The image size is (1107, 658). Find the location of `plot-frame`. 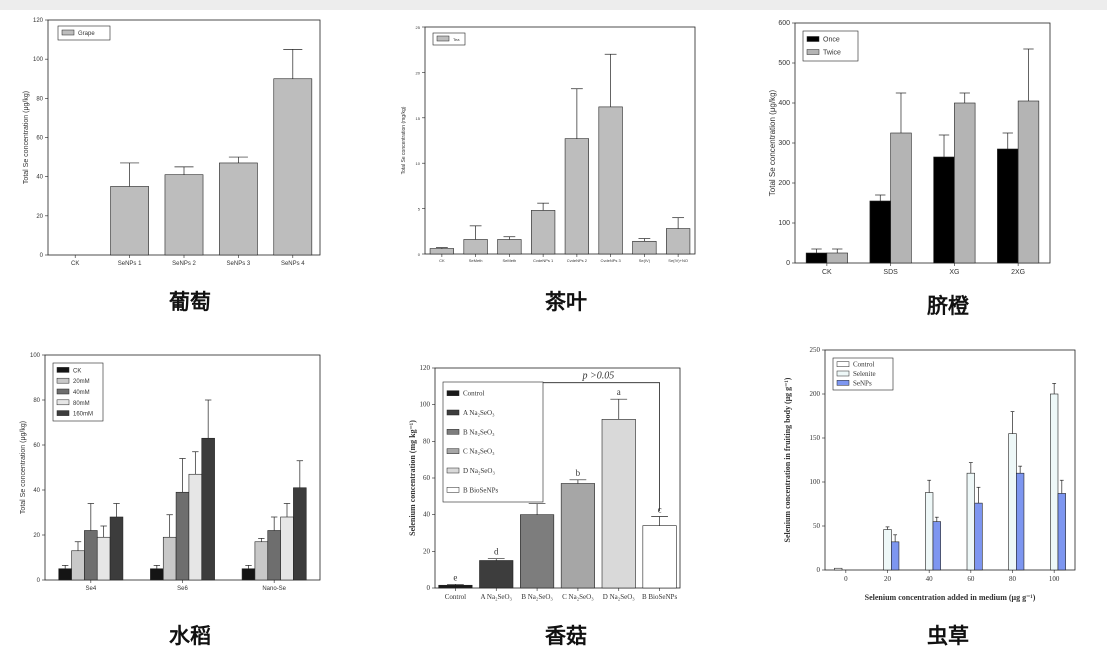

plot-frame is located at coordinates (560, 140).